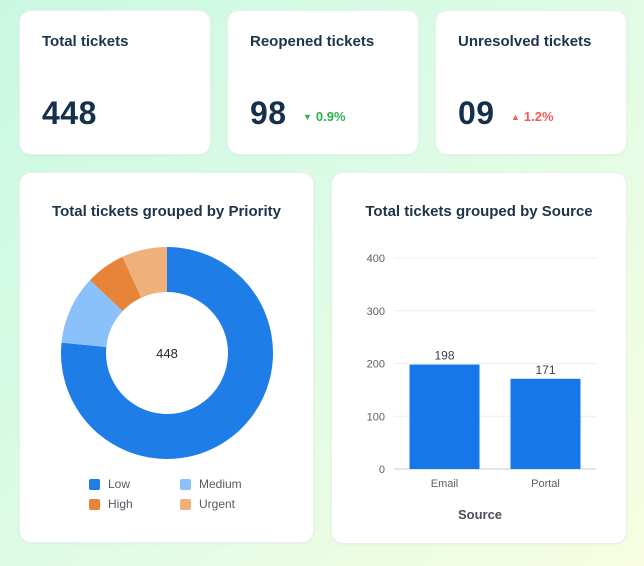  I want to click on donut-center-label: 448, so click(167, 353).